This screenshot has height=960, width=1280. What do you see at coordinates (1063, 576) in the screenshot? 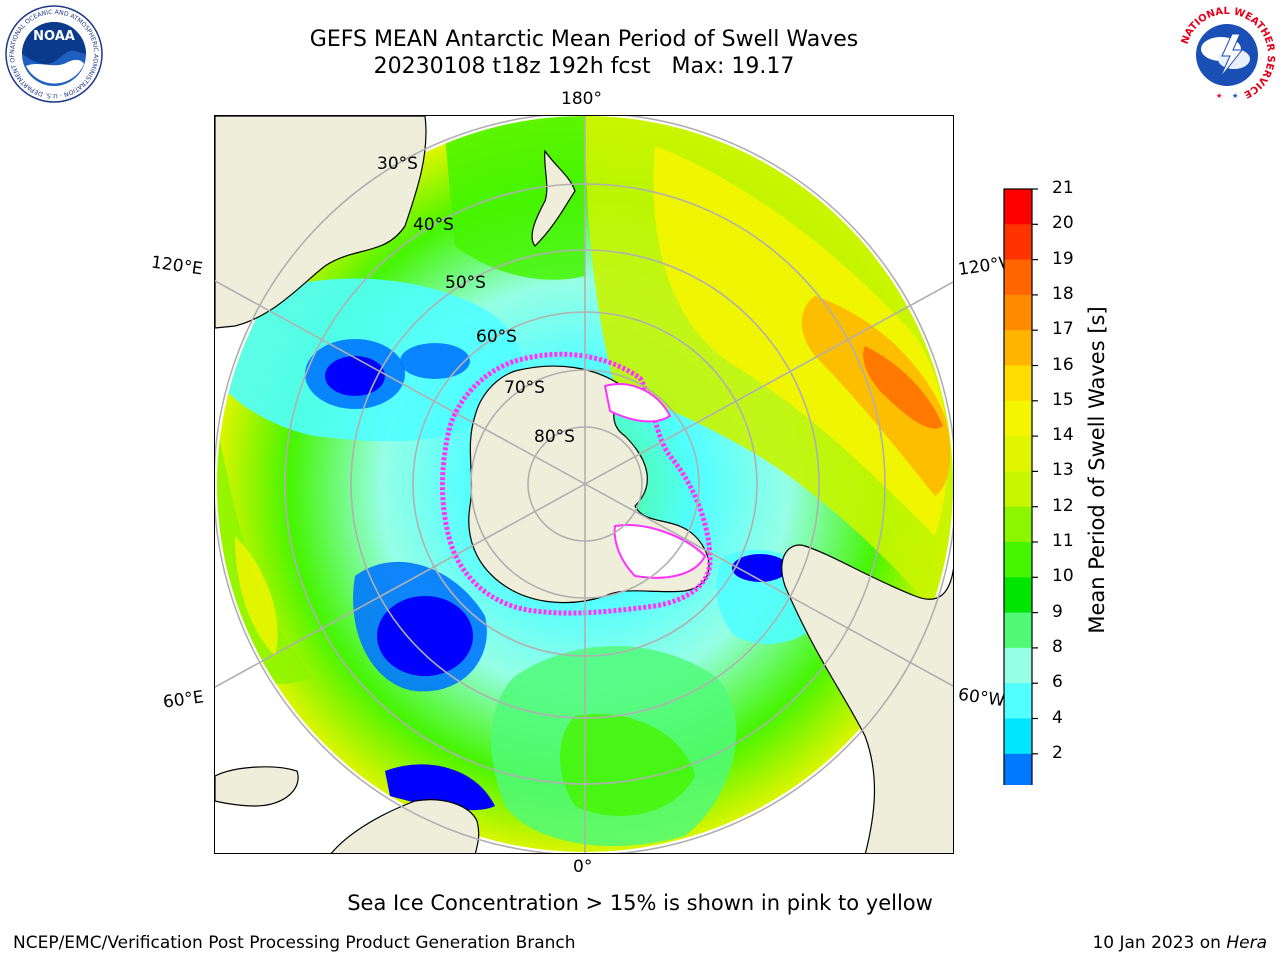
I see `colorbar-tick-label: 10` at bounding box center [1063, 576].